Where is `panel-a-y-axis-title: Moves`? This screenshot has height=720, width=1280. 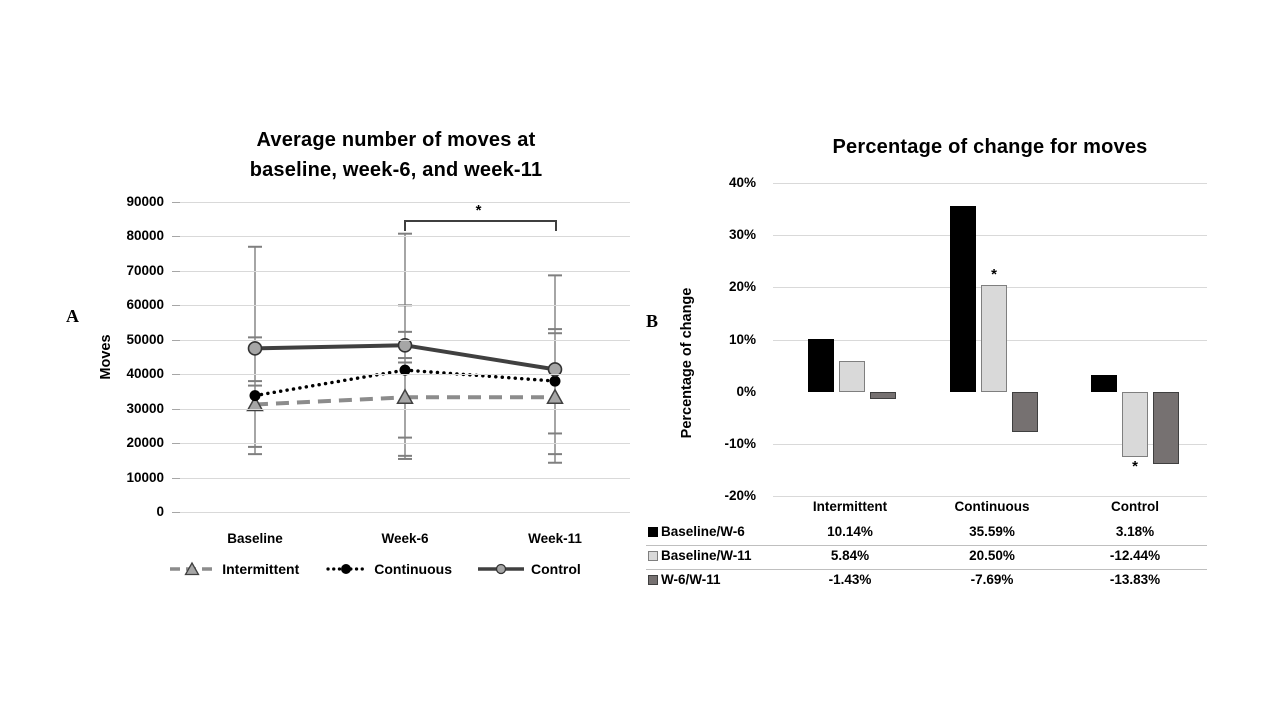
panel-a-y-axis-title: Moves is located at coordinates (106, 357).